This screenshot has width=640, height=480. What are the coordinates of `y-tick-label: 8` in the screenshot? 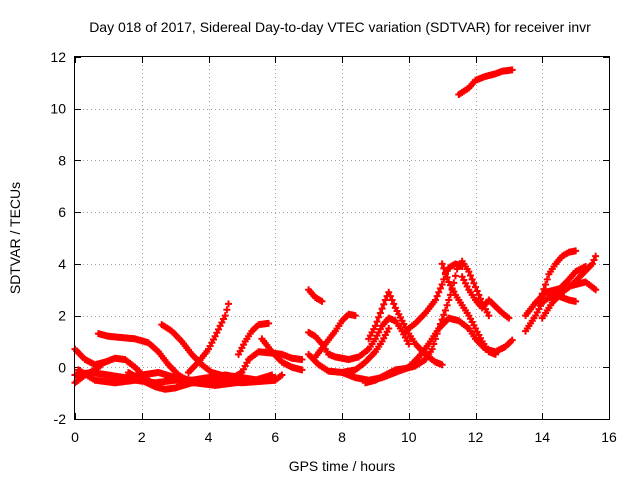 It's located at (62, 160).